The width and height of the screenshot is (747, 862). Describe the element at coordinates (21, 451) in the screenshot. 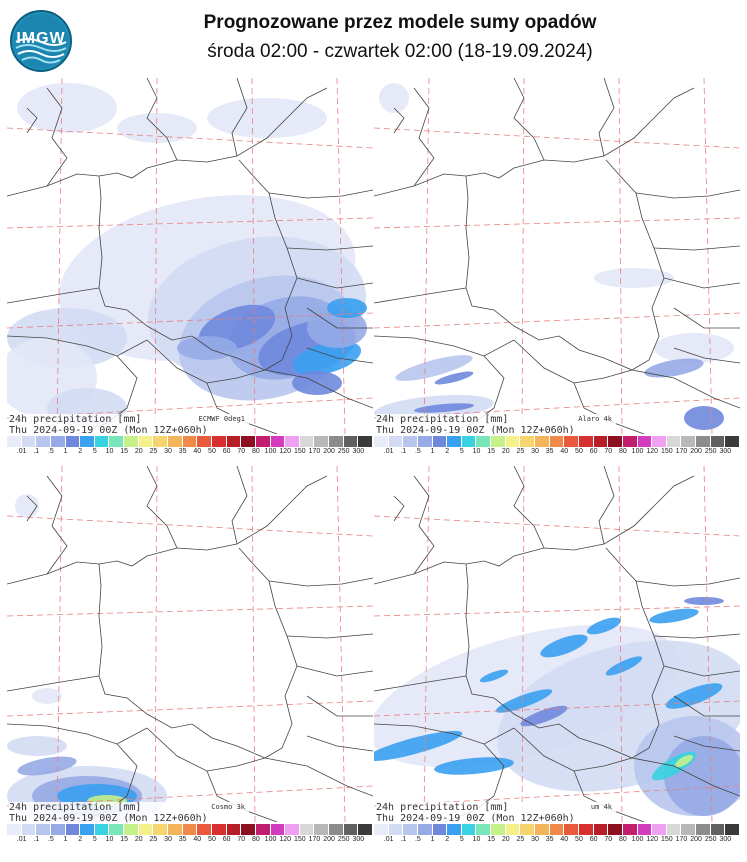

I see `colorbar-tick-label: .01` at that location.